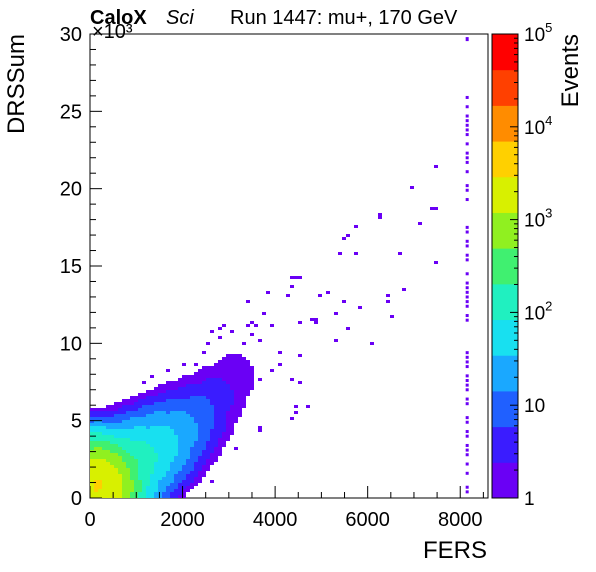 The height and width of the screenshot is (572, 596). Describe the element at coordinates (367, 520) in the screenshot. I see `x-tick-label: 6000` at that location.